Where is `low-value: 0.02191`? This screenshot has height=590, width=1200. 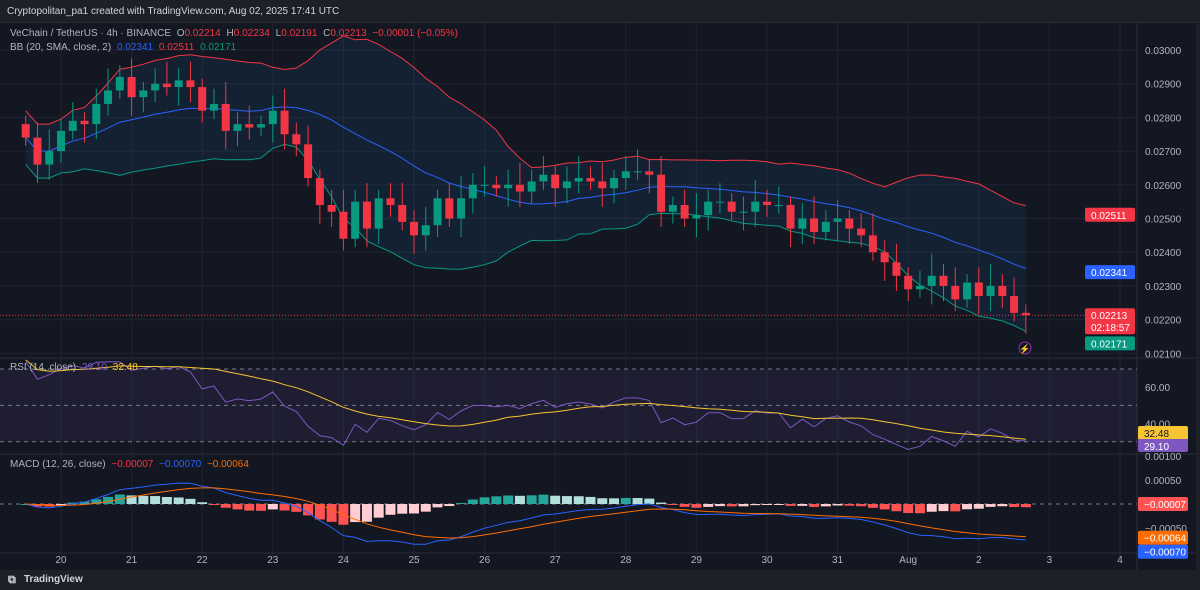
low-value: 0.02191 is located at coordinates (299, 33).